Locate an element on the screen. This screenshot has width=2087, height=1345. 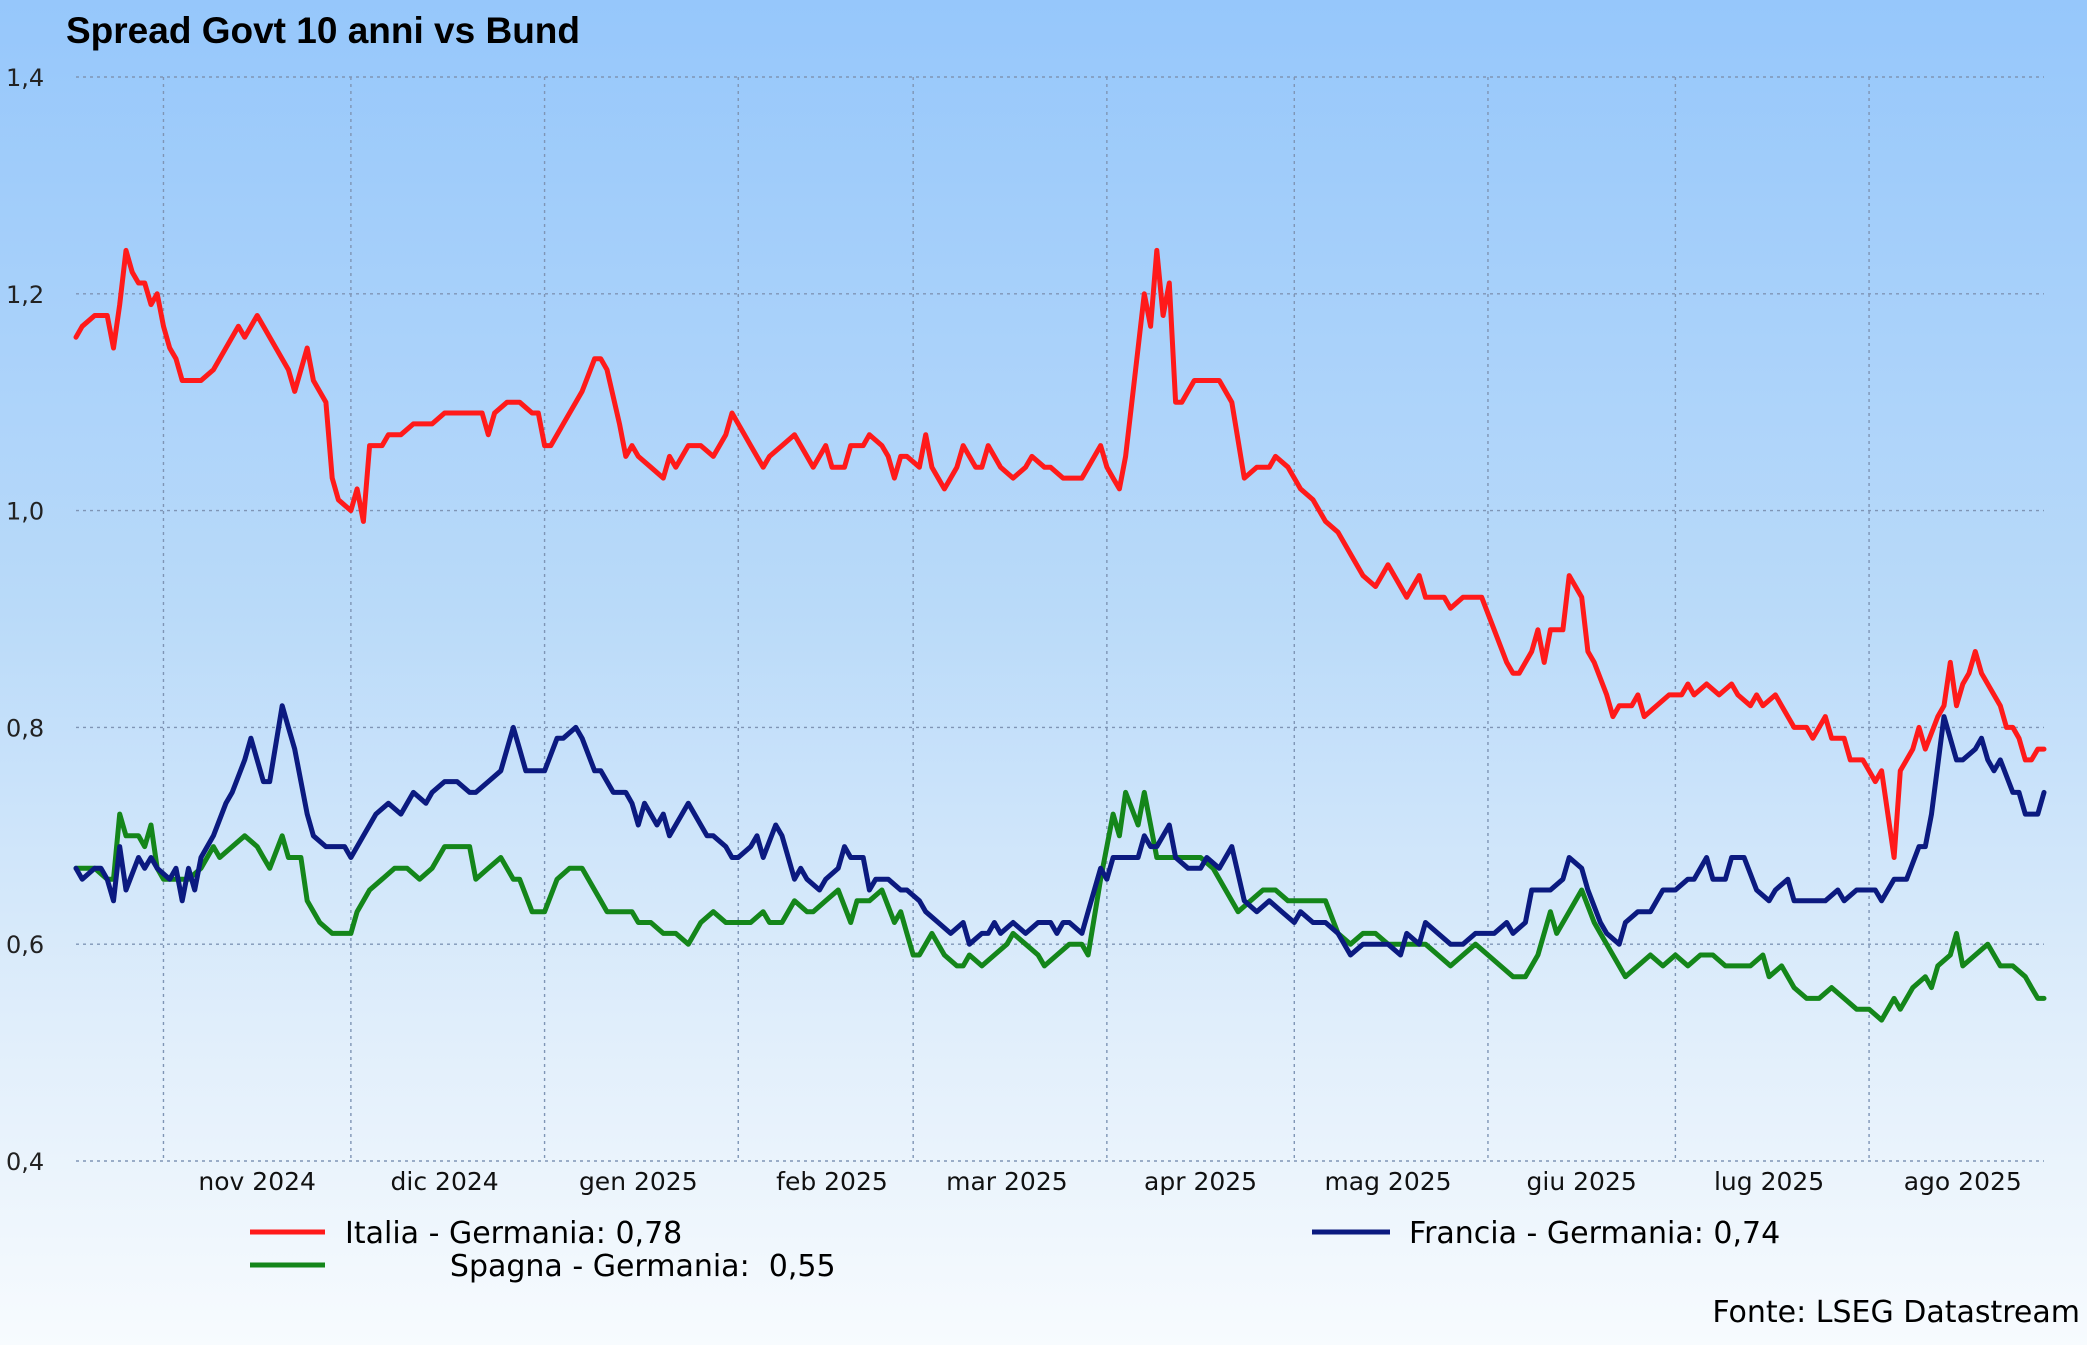
legend-item-italia: Italia - Germania: 0,78 is located at coordinates (466, 1233).